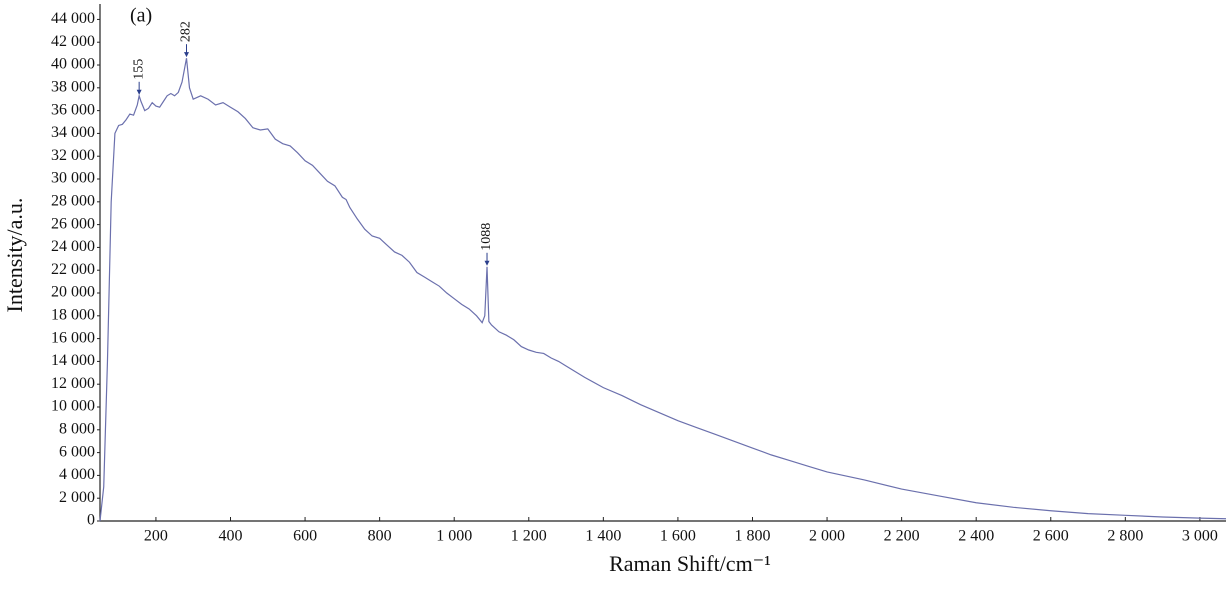  I want to click on y-tick-label: 32 000, so click(73, 155).